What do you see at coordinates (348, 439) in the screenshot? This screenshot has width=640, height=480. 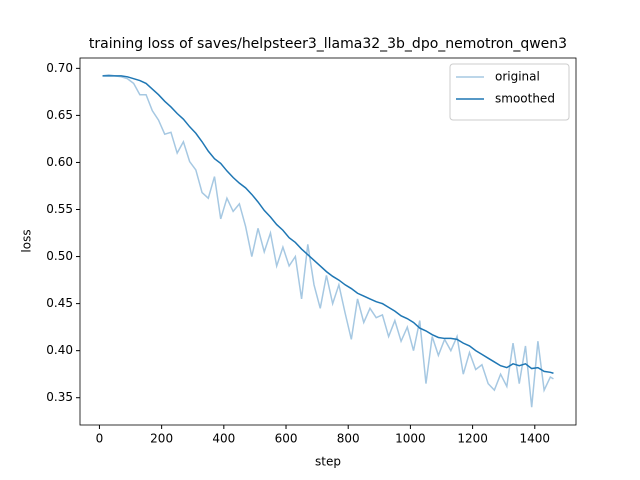 I see `x-tick-label: 800` at bounding box center [348, 439].